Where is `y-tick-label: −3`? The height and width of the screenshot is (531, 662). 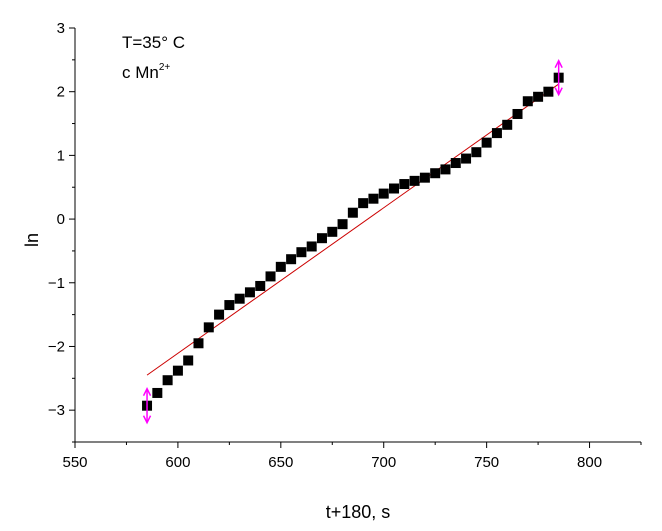 y-tick-label: −3 is located at coordinates (56, 410).